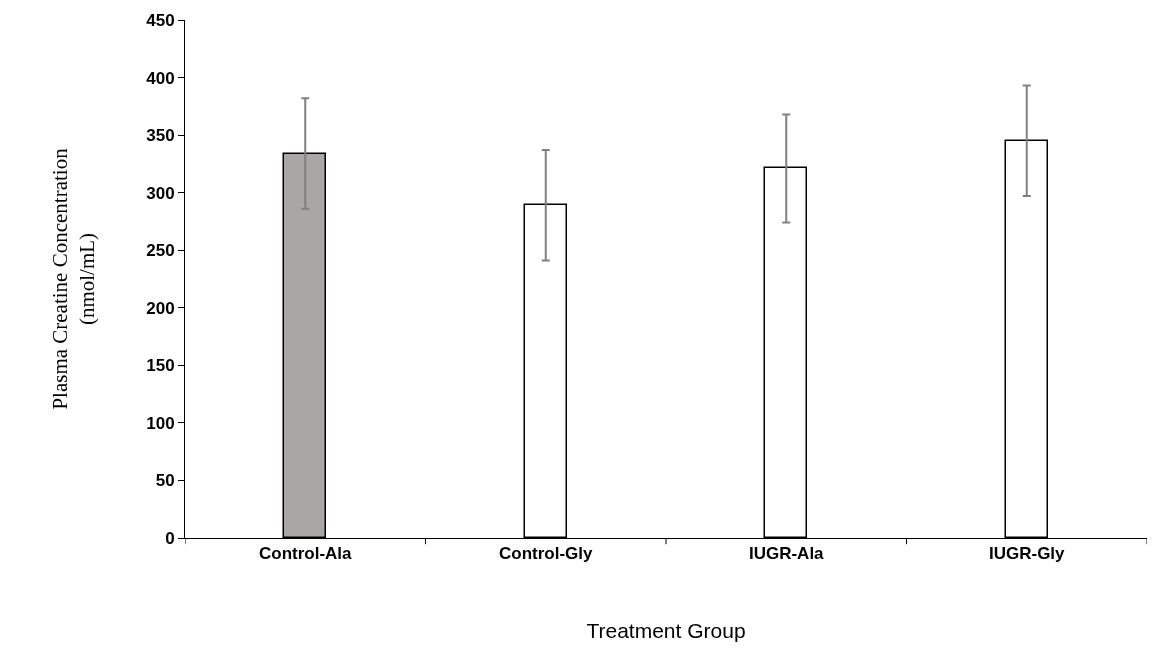 The image size is (1152, 663). What do you see at coordinates (170, 538) in the screenshot?
I see `y-tick-label: 0` at bounding box center [170, 538].